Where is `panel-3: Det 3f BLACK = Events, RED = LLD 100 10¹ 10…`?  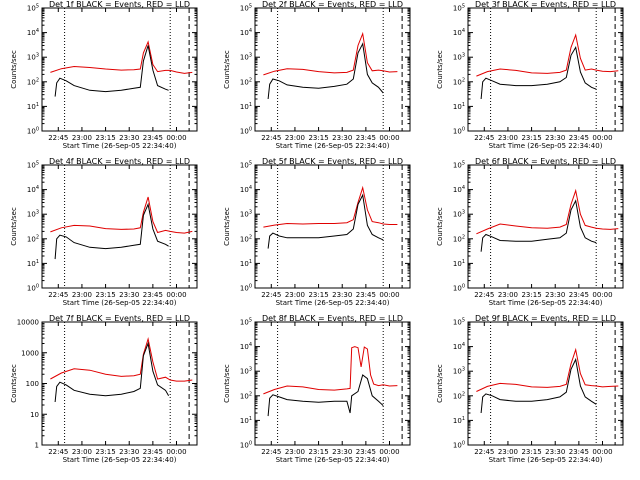
panel-3: Det 3f BLACK = Events, RED = LLD 100 10¹ 10… is located at coordinates (530, 75).